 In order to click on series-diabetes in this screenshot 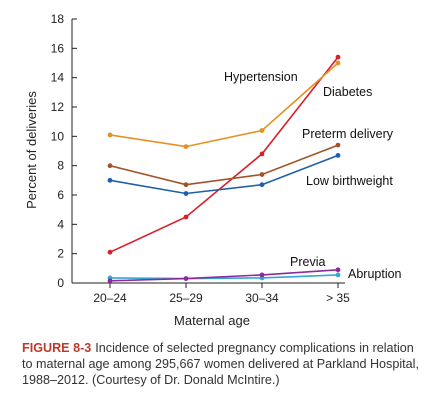, I will do `click(224, 105)`.